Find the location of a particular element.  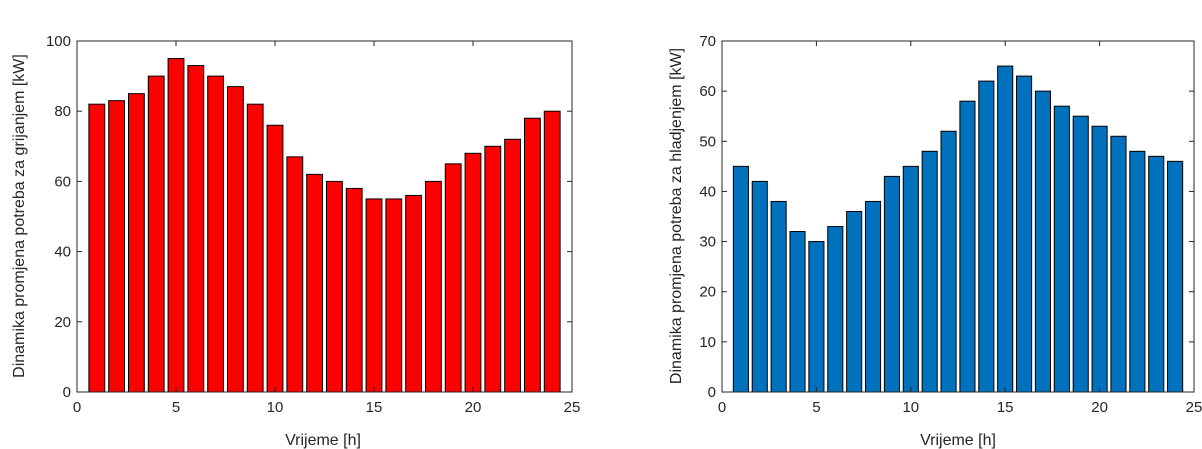

cooling-y-tick-label: 30 is located at coordinates (707, 242).